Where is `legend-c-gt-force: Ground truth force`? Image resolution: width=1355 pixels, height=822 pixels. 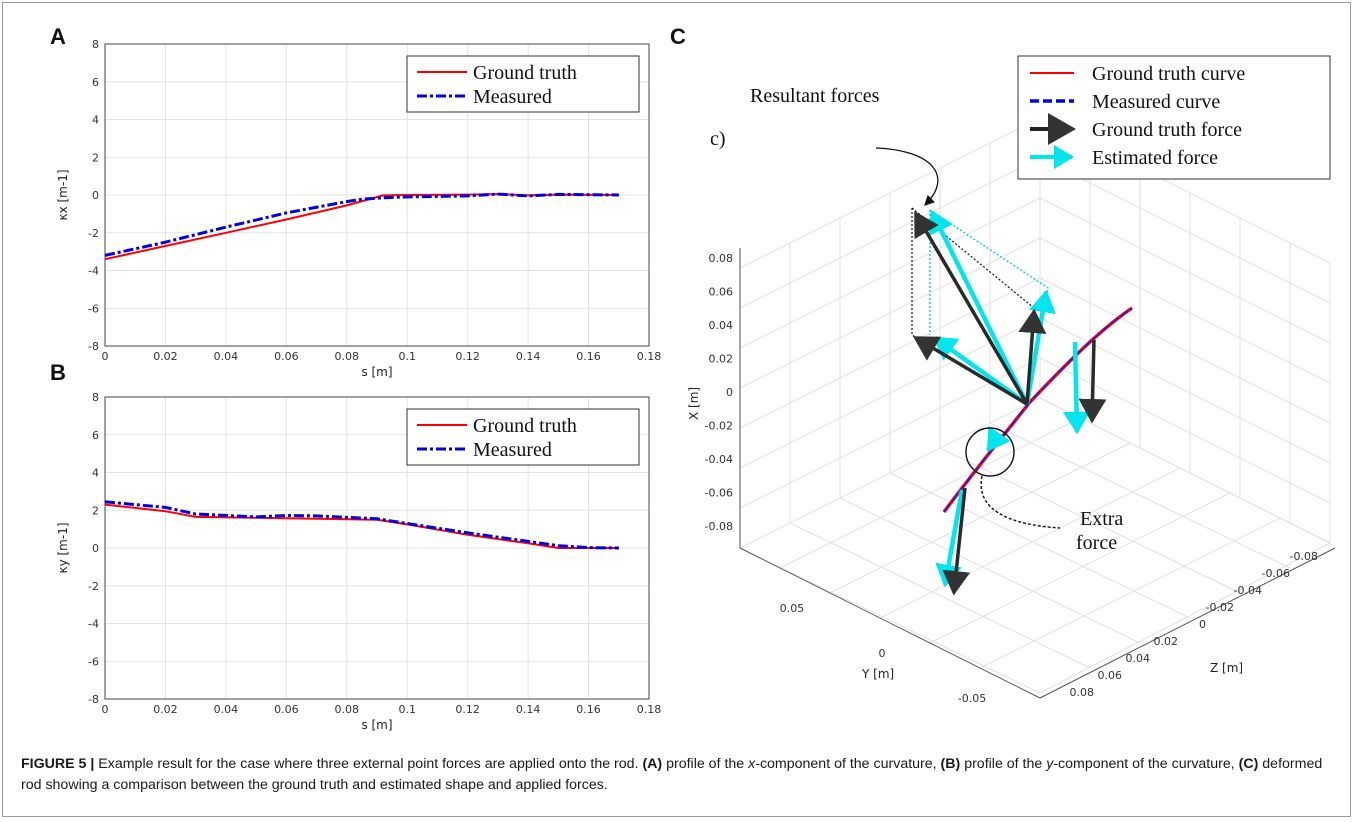
legend-c-gt-force: Ground truth force is located at coordinates (1167, 130).